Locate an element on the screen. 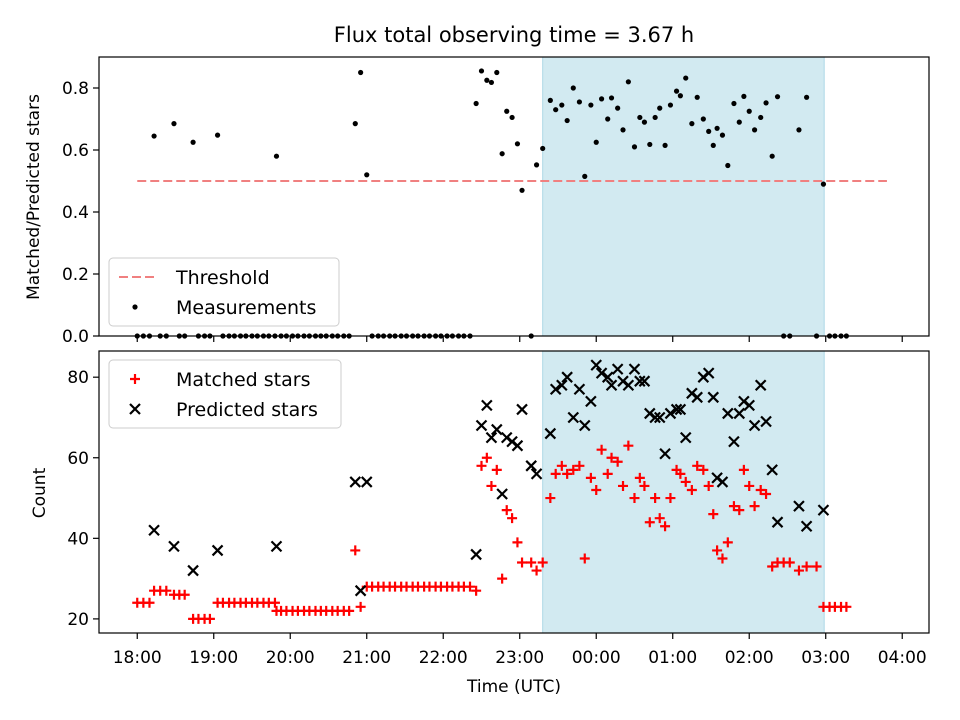 The width and height of the screenshot is (960, 720). y-tick-label: 60 is located at coordinates (78, 459).